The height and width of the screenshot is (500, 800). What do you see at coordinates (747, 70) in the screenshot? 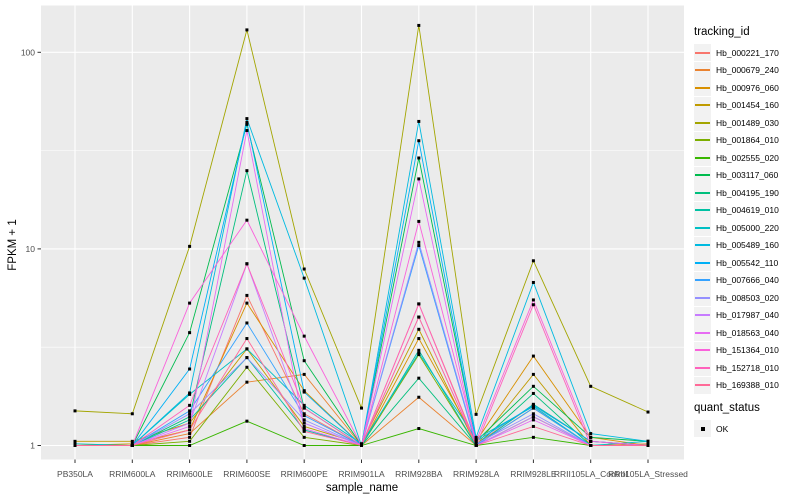
I see `legend-item-label: Hb_000679_240` at bounding box center [747, 70].